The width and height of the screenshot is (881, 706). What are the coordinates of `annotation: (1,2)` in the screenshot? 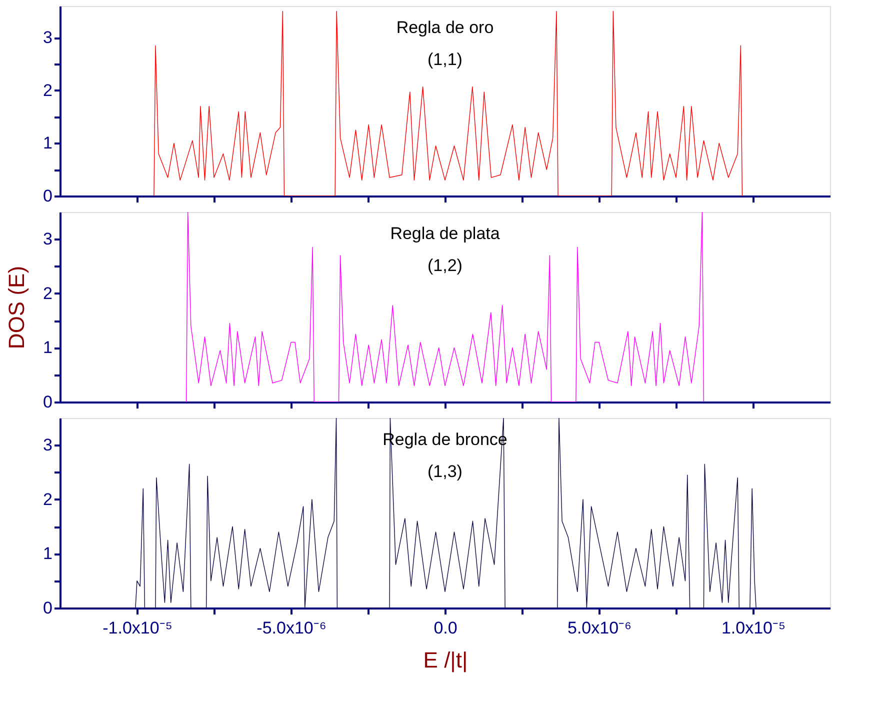 It's located at (445, 265).